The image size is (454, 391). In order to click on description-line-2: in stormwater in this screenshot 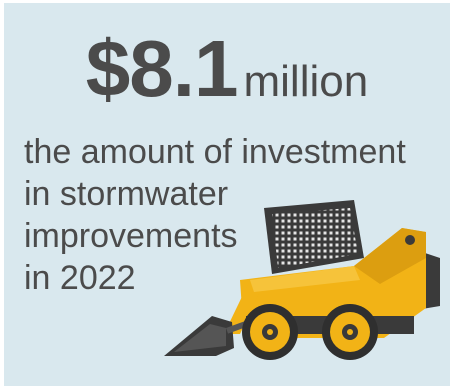, I will do `click(126, 194)`.